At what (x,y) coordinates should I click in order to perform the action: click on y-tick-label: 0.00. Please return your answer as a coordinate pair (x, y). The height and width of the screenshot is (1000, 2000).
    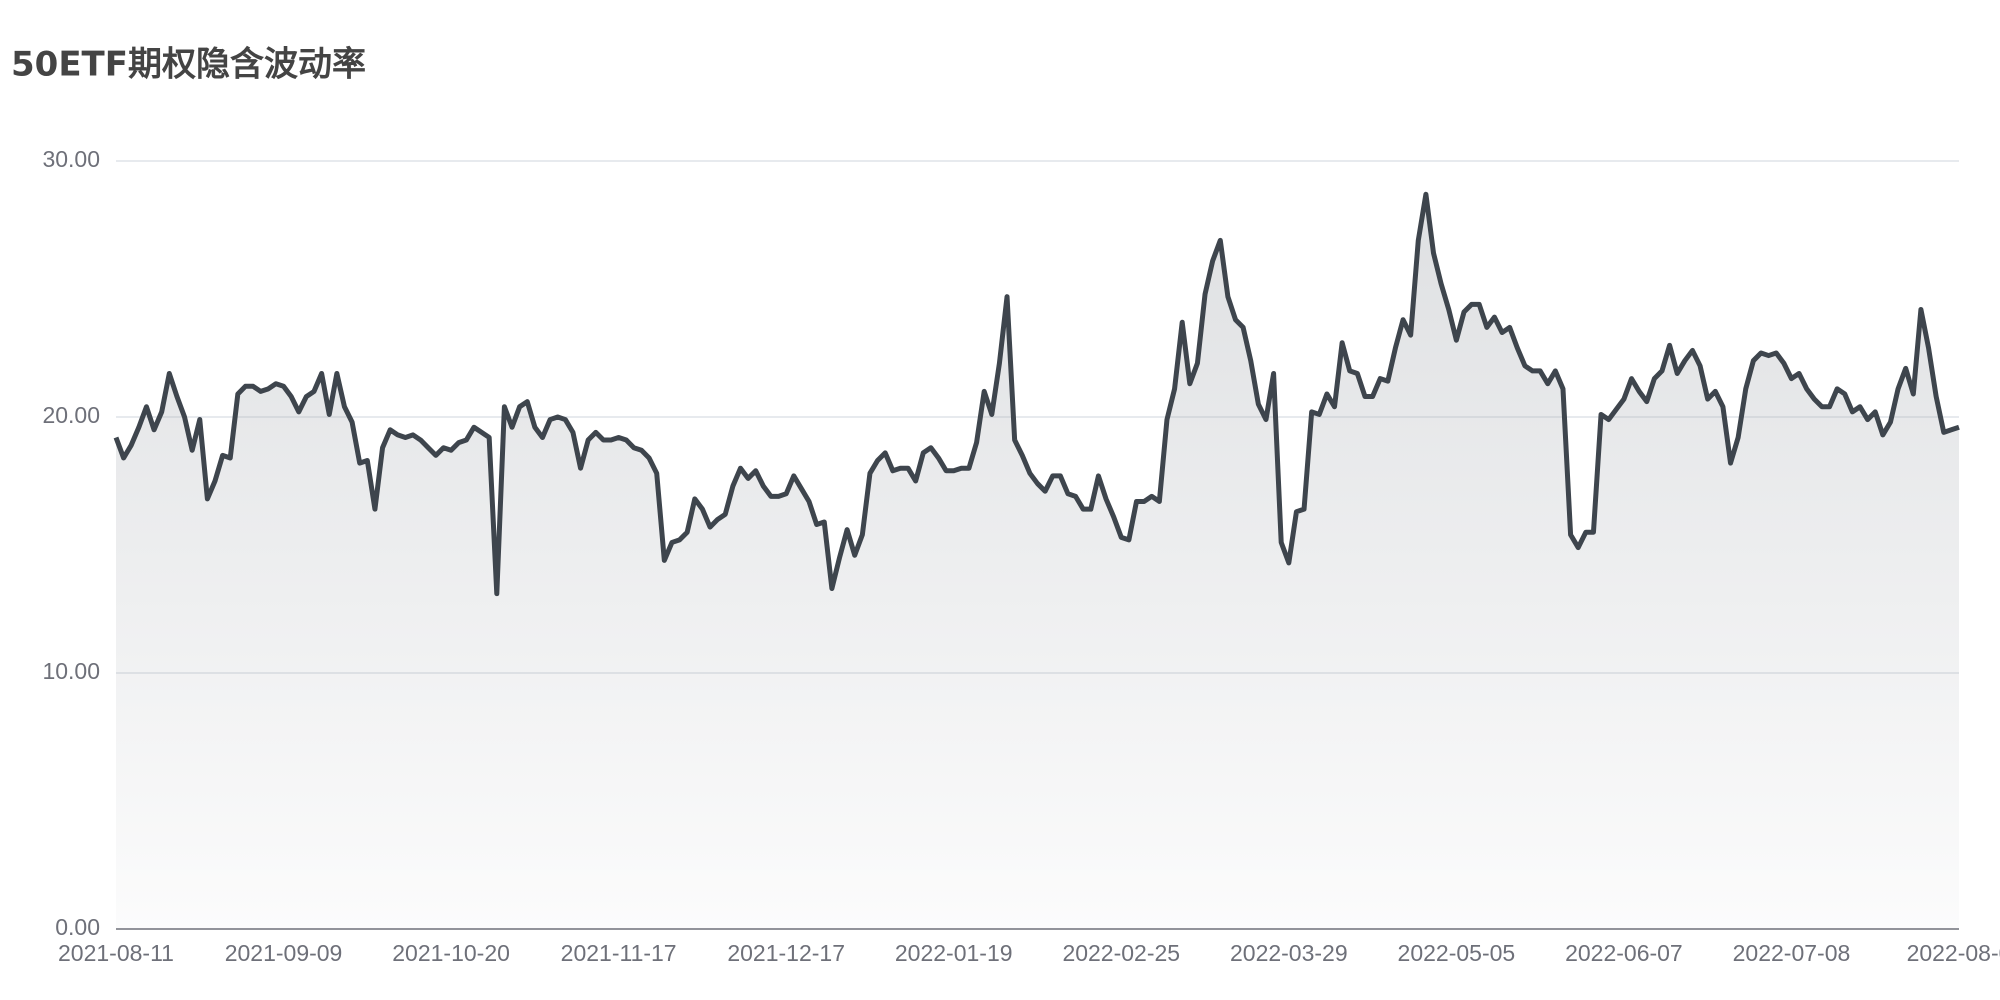
    Looking at the image, I should click on (77, 927).